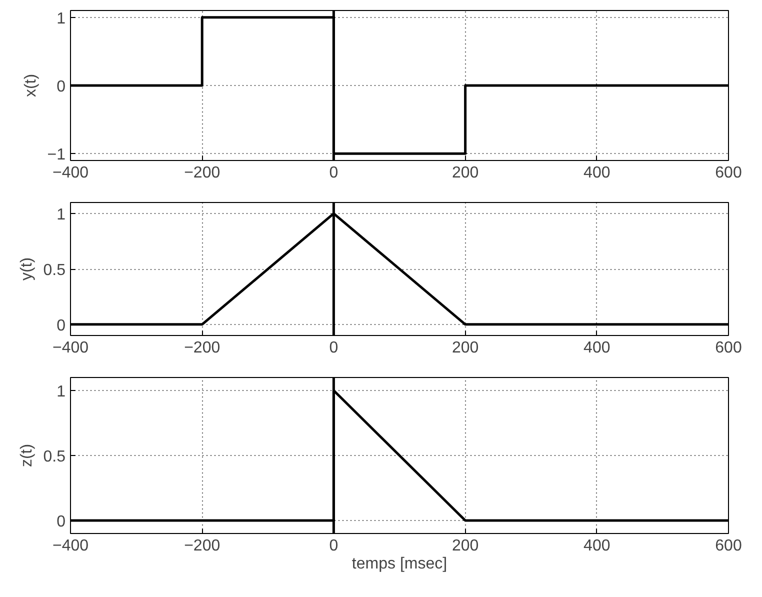 Image resolution: width=762 pixels, height=597 pixels. I want to click on y-axis-title: z(t), so click(27, 456).